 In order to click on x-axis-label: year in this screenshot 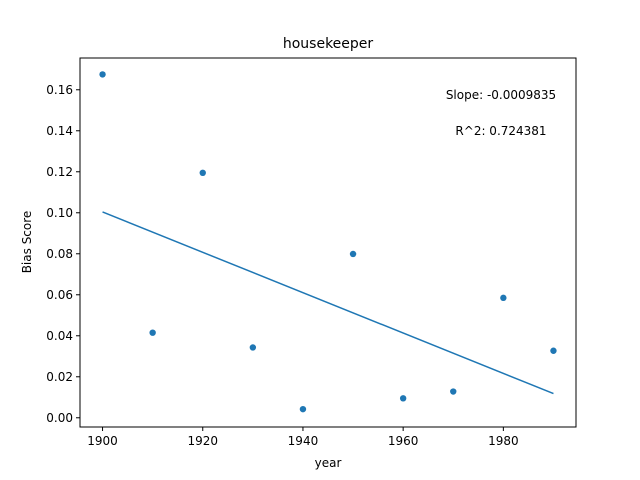, I will do `click(328, 463)`.